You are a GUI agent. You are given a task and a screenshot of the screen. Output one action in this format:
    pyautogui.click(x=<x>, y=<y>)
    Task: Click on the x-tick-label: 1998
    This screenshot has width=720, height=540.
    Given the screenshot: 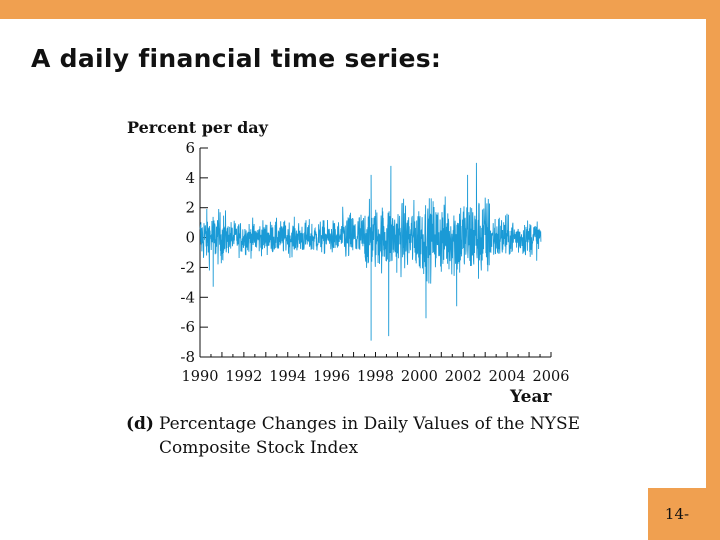 What is the action you would take?
    pyautogui.click(x=375, y=377)
    